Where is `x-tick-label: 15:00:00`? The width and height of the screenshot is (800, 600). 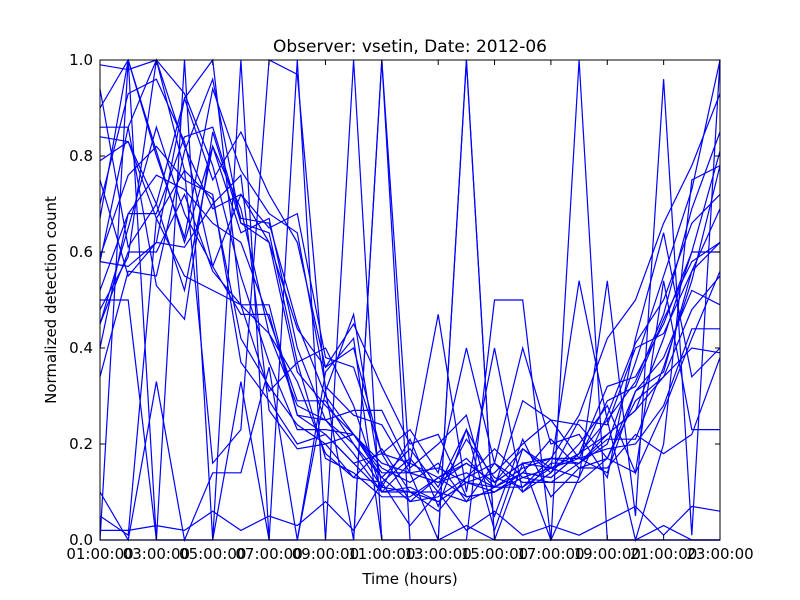
x-tick-label: 15:00:00 is located at coordinates (494, 554).